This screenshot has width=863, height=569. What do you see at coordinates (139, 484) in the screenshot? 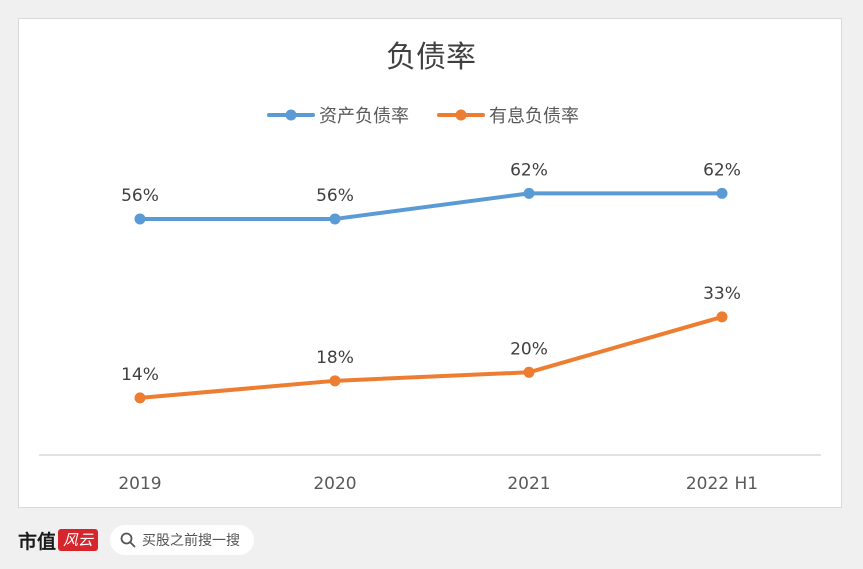
I see `x-tick-label-1: 2019` at bounding box center [139, 484].